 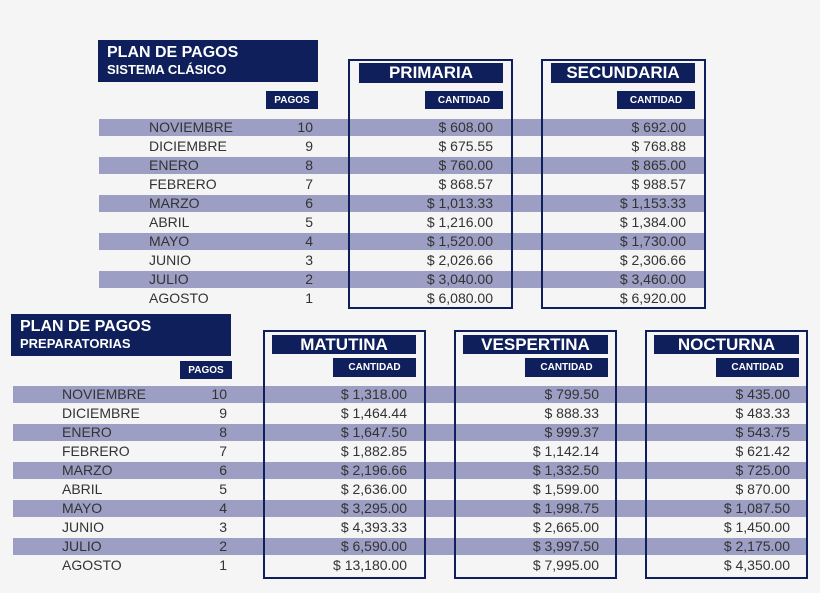 I want to click on table-row-month: AGOSTO, so click(x=179, y=298).